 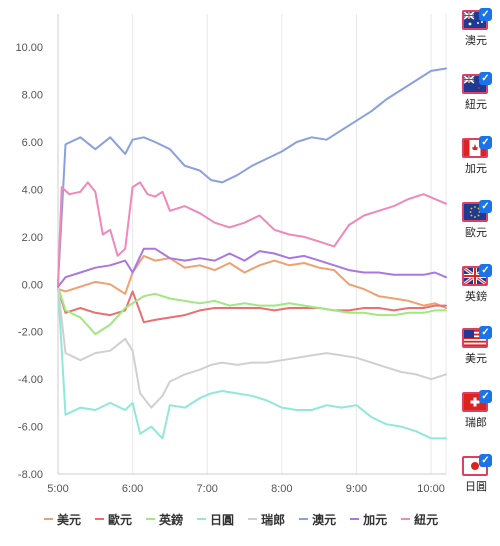 I want to click on x-tick-label: 9:00, so click(x=356, y=489).